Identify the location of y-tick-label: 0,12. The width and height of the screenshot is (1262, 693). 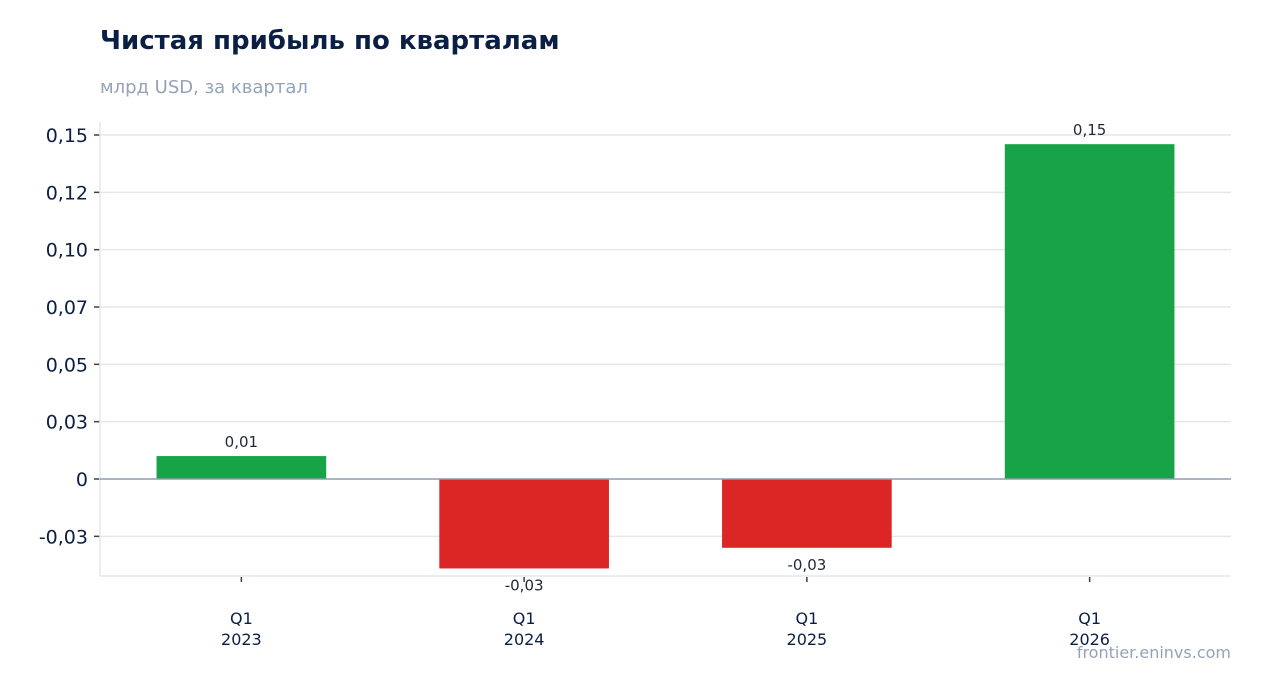
(67, 193).